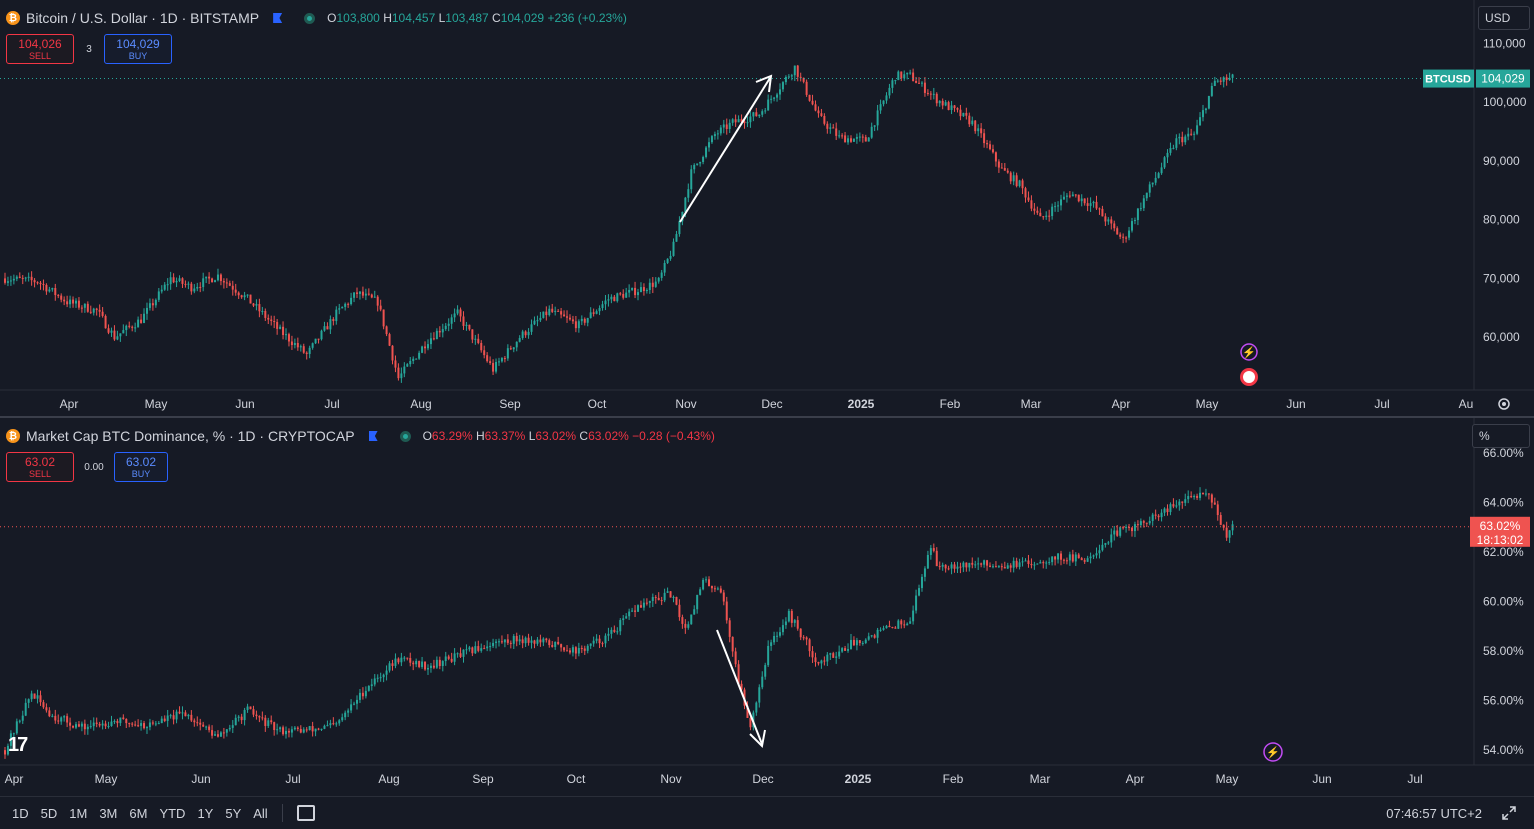 The width and height of the screenshot is (1534, 829). Describe the element at coordinates (40, 49) in the screenshot. I see `sell-button: 104,026 SELL` at that location.